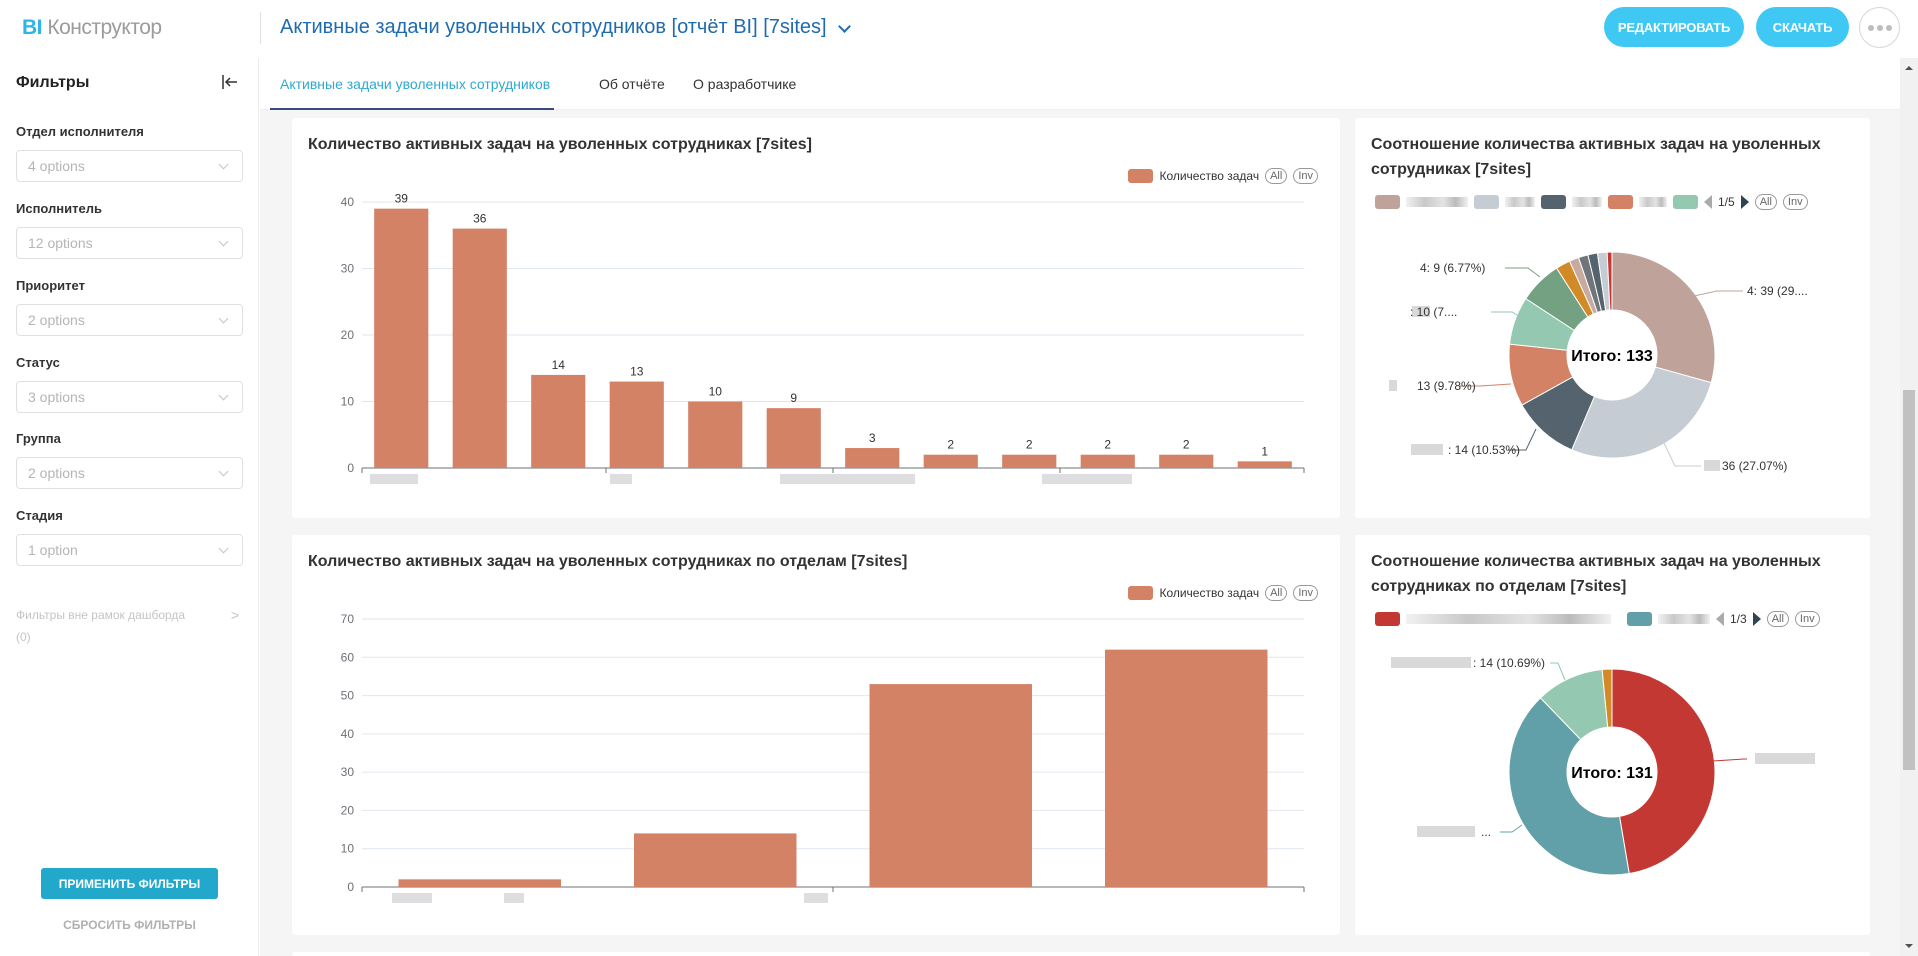 The image size is (1918, 956). I want to click on group-select: 2 options, so click(129, 473).